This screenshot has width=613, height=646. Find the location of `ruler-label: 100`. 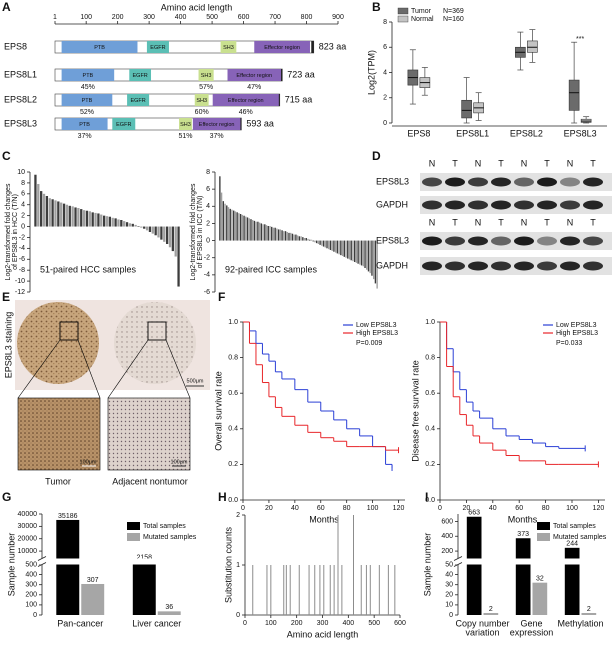

ruler-label: 100 is located at coordinates (86, 17).